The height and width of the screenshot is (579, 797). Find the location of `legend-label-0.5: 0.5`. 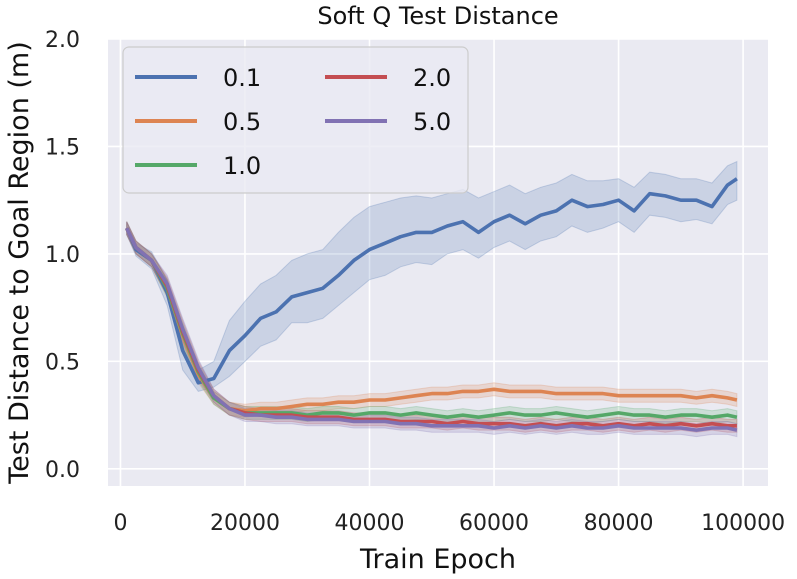

legend-label-0.5: 0.5 is located at coordinates (242, 122).